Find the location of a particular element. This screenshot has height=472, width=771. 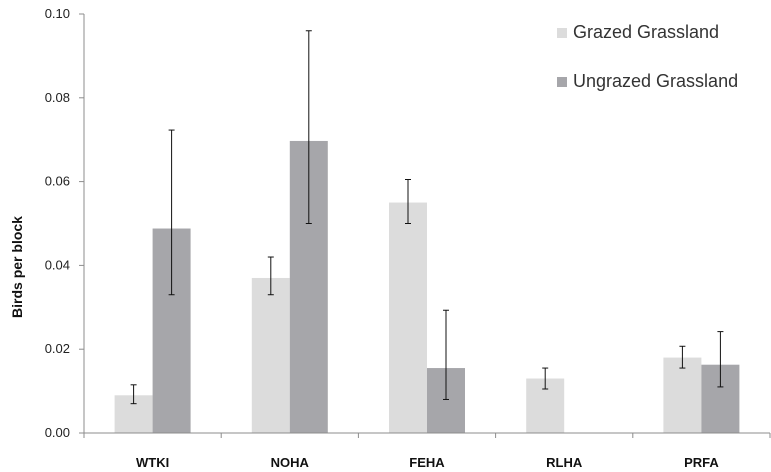

y-axis-ticks: 0.00 0.02 0.04 0.06 0.08 0.10 is located at coordinates (64, 223).